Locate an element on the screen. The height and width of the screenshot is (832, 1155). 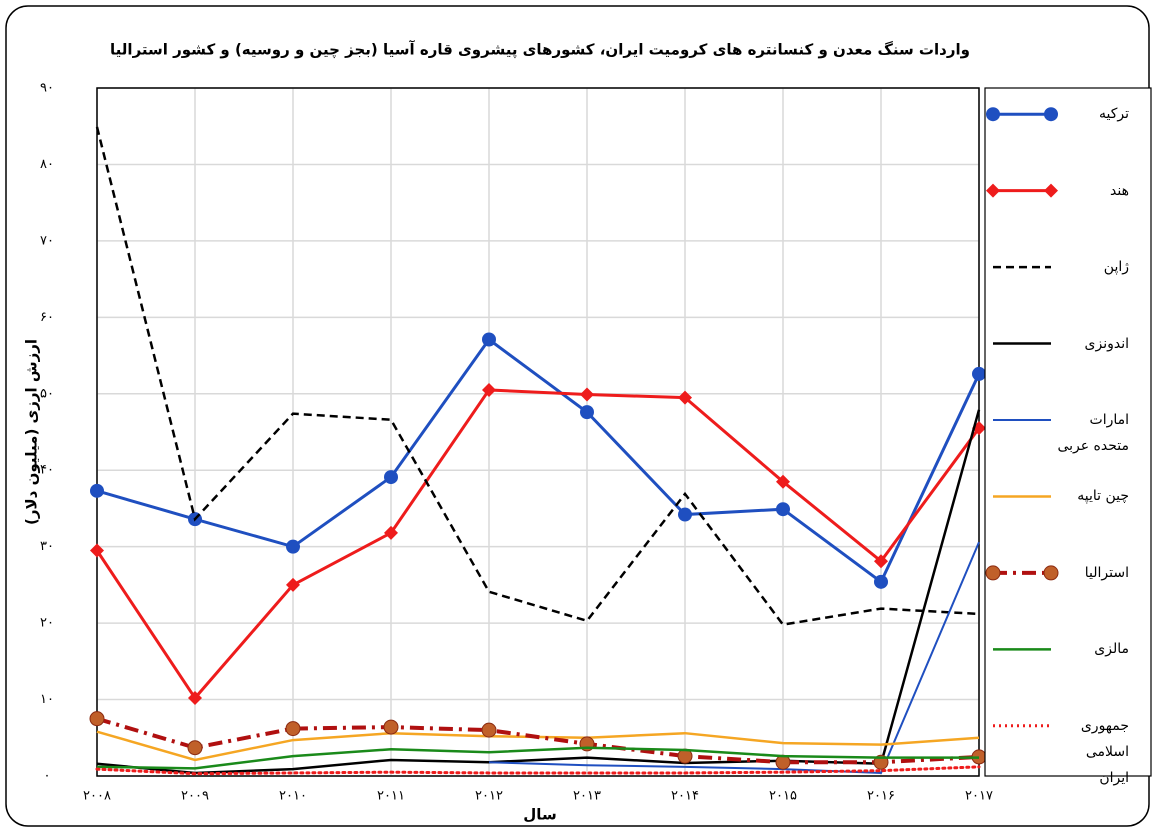
x-tick-label: ۲۰۰۸ is located at coordinates (97, 796).